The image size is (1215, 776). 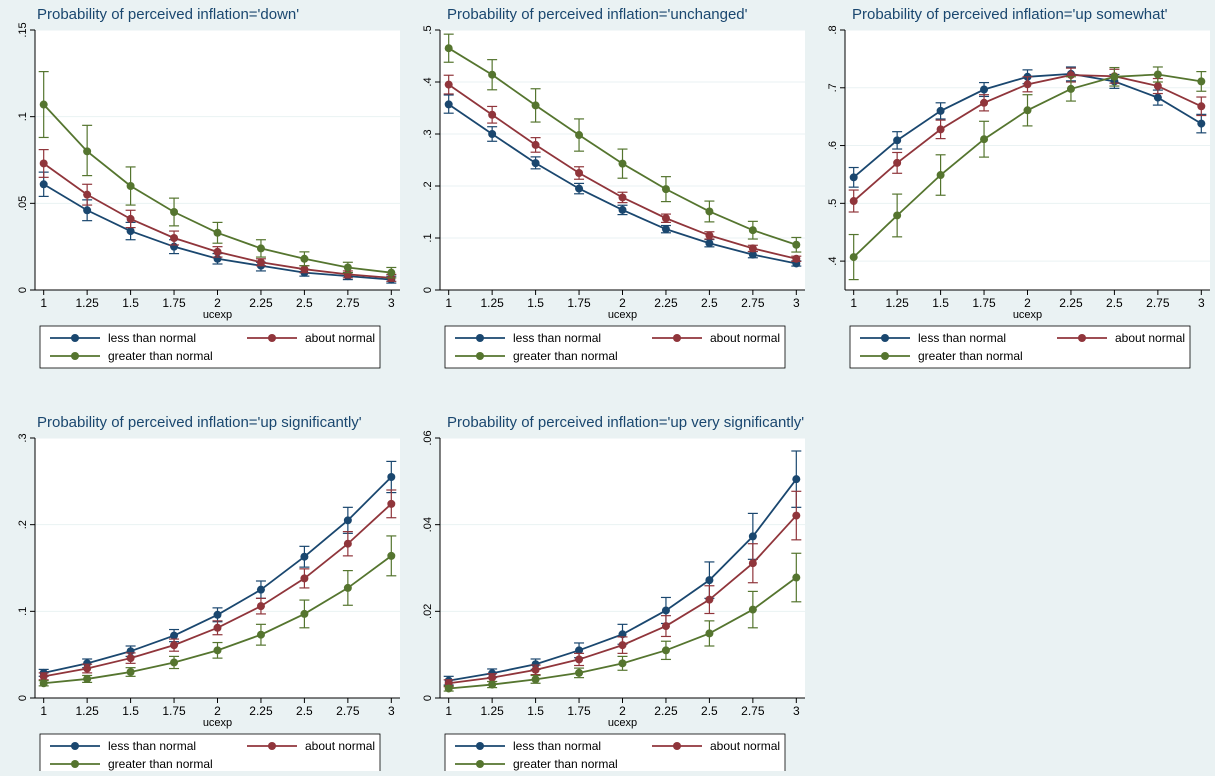 I want to click on legend-label: about normal, so click(x=745, y=338).